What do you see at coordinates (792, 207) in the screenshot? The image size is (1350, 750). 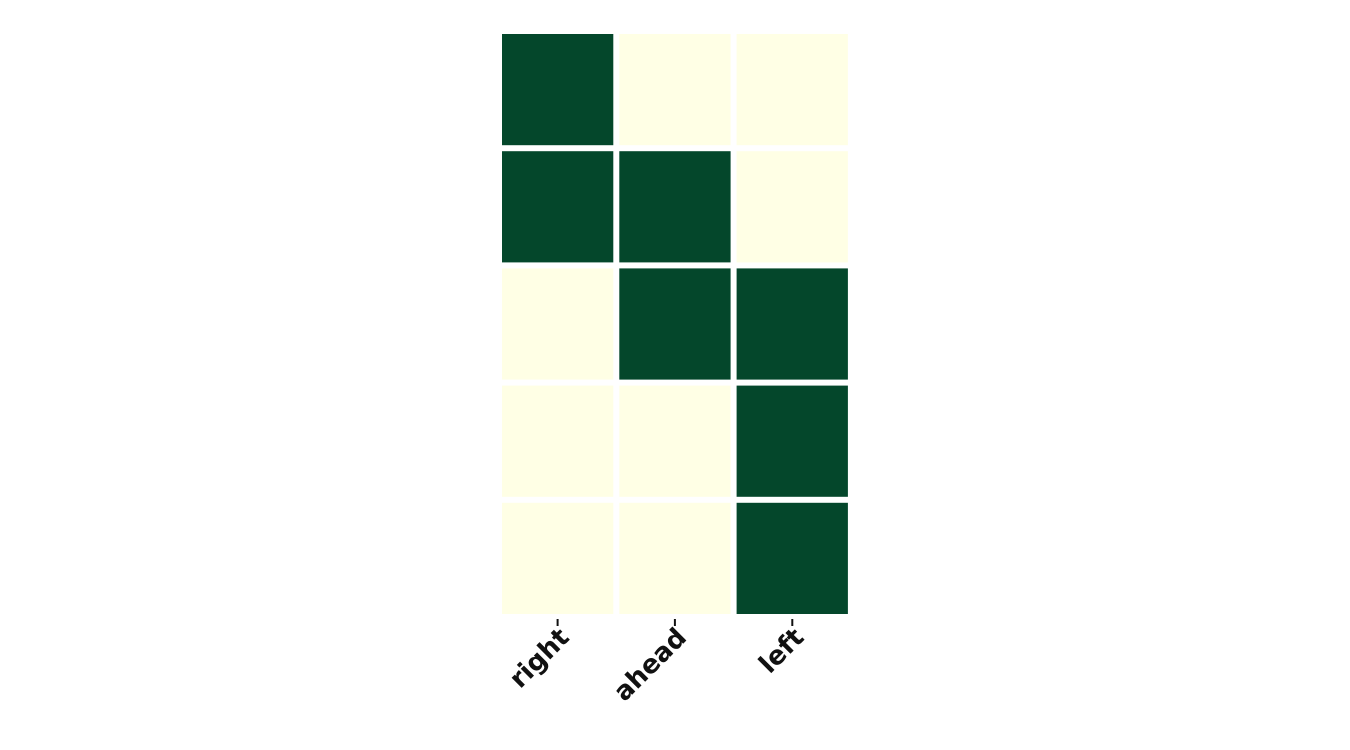 I see `heatmap-cell-r1-left` at bounding box center [792, 207].